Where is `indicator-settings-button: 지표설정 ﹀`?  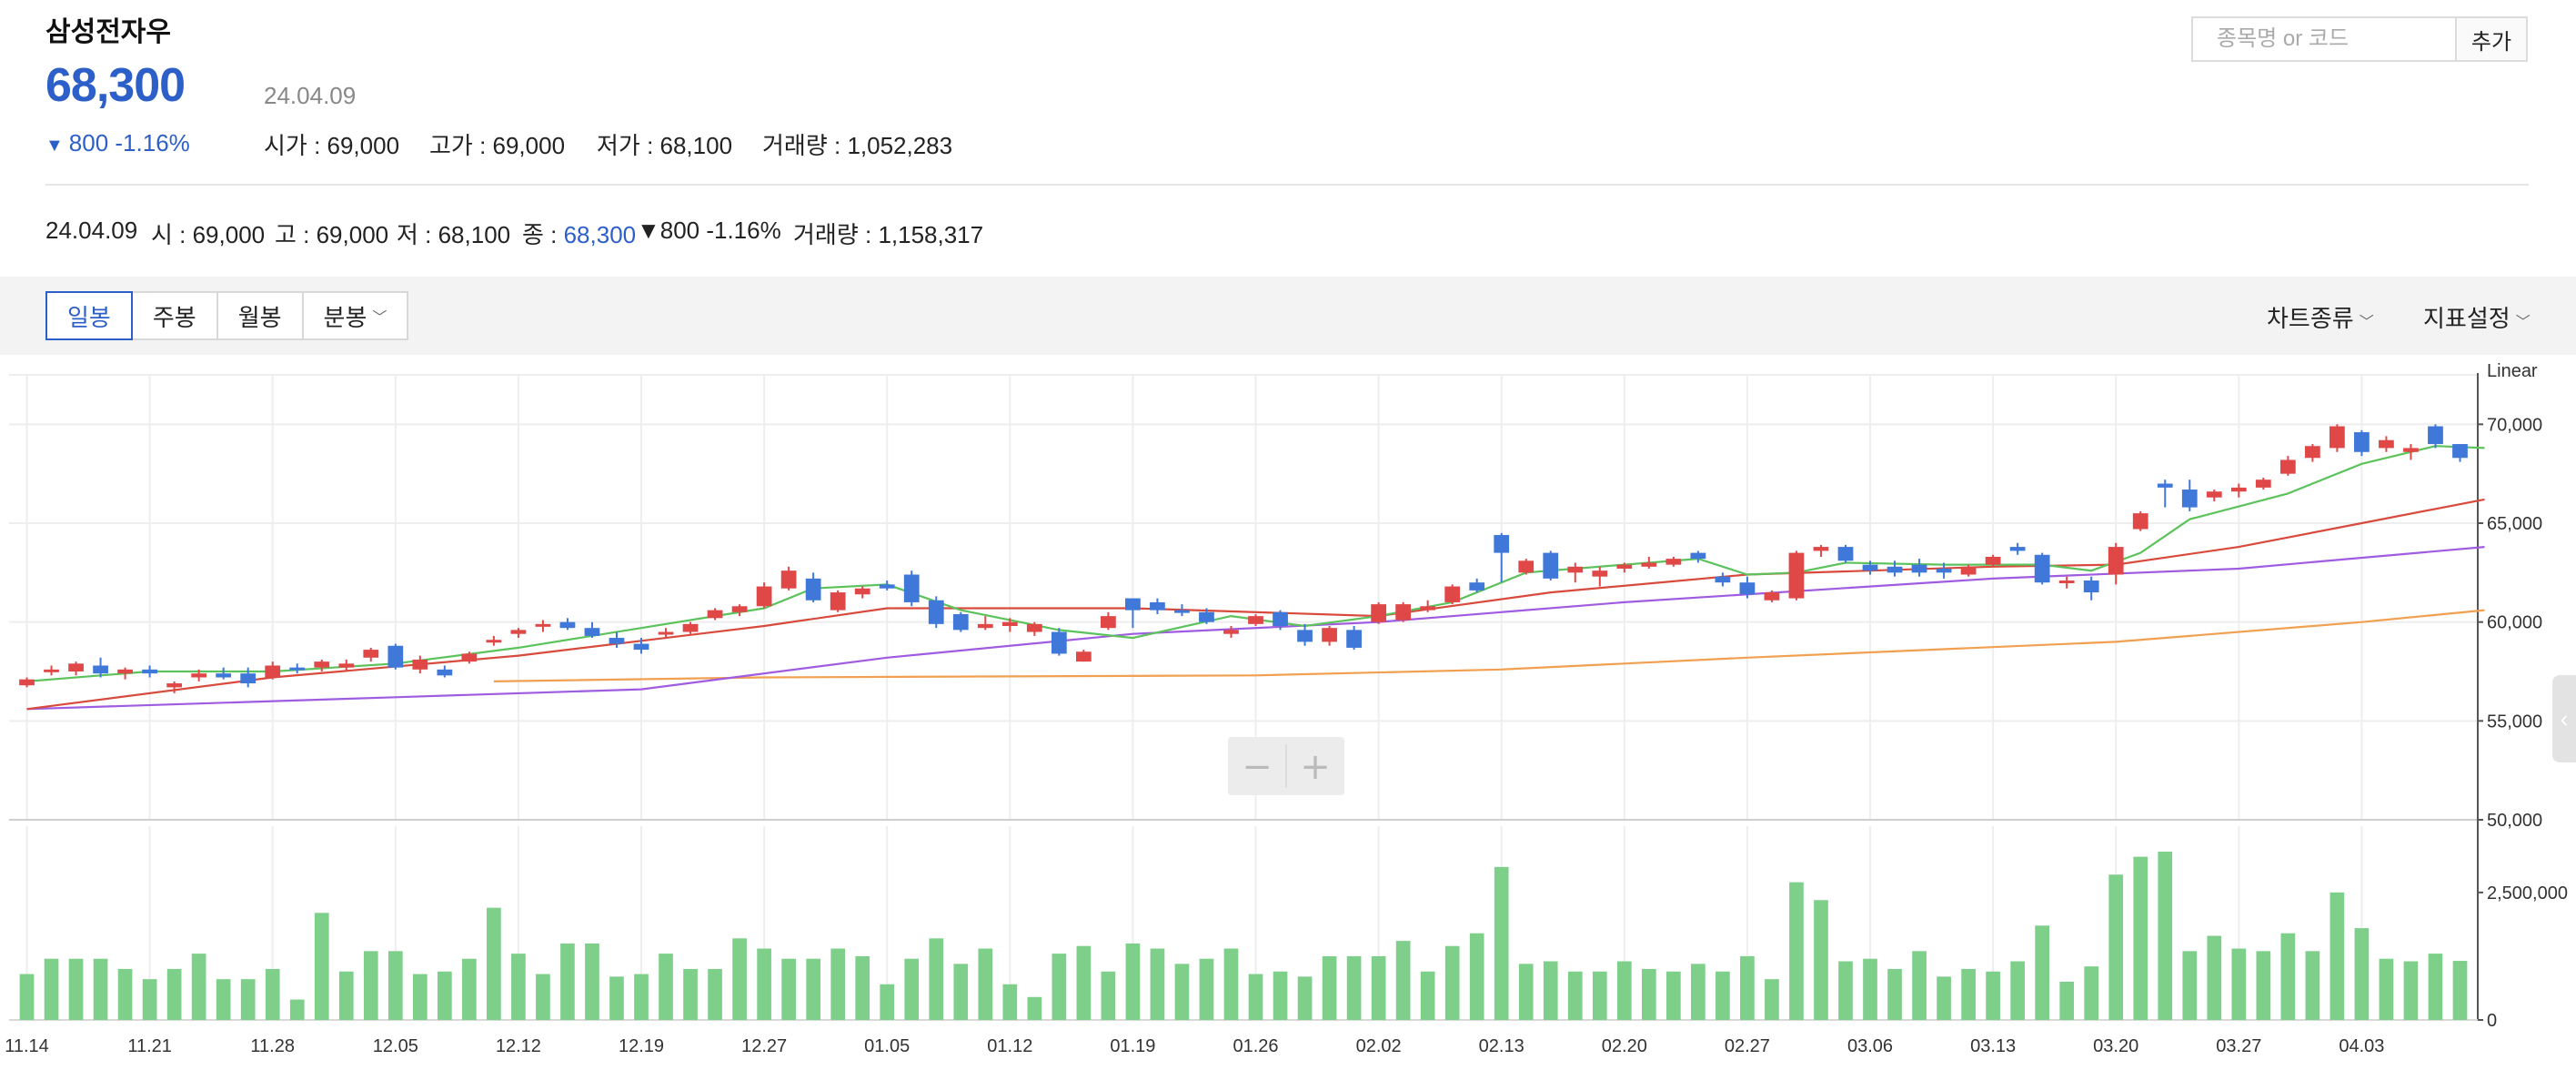
indicator-settings-button: 지표설정 ﹀ is located at coordinates (2477, 317).